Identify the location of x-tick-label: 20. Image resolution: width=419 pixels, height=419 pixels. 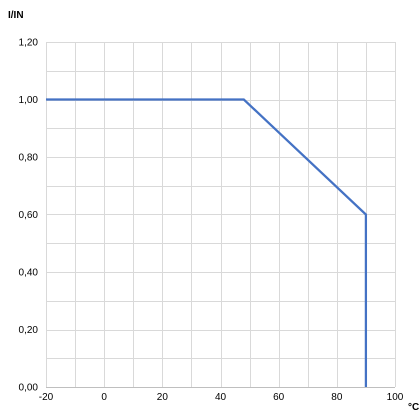
(163, 397).